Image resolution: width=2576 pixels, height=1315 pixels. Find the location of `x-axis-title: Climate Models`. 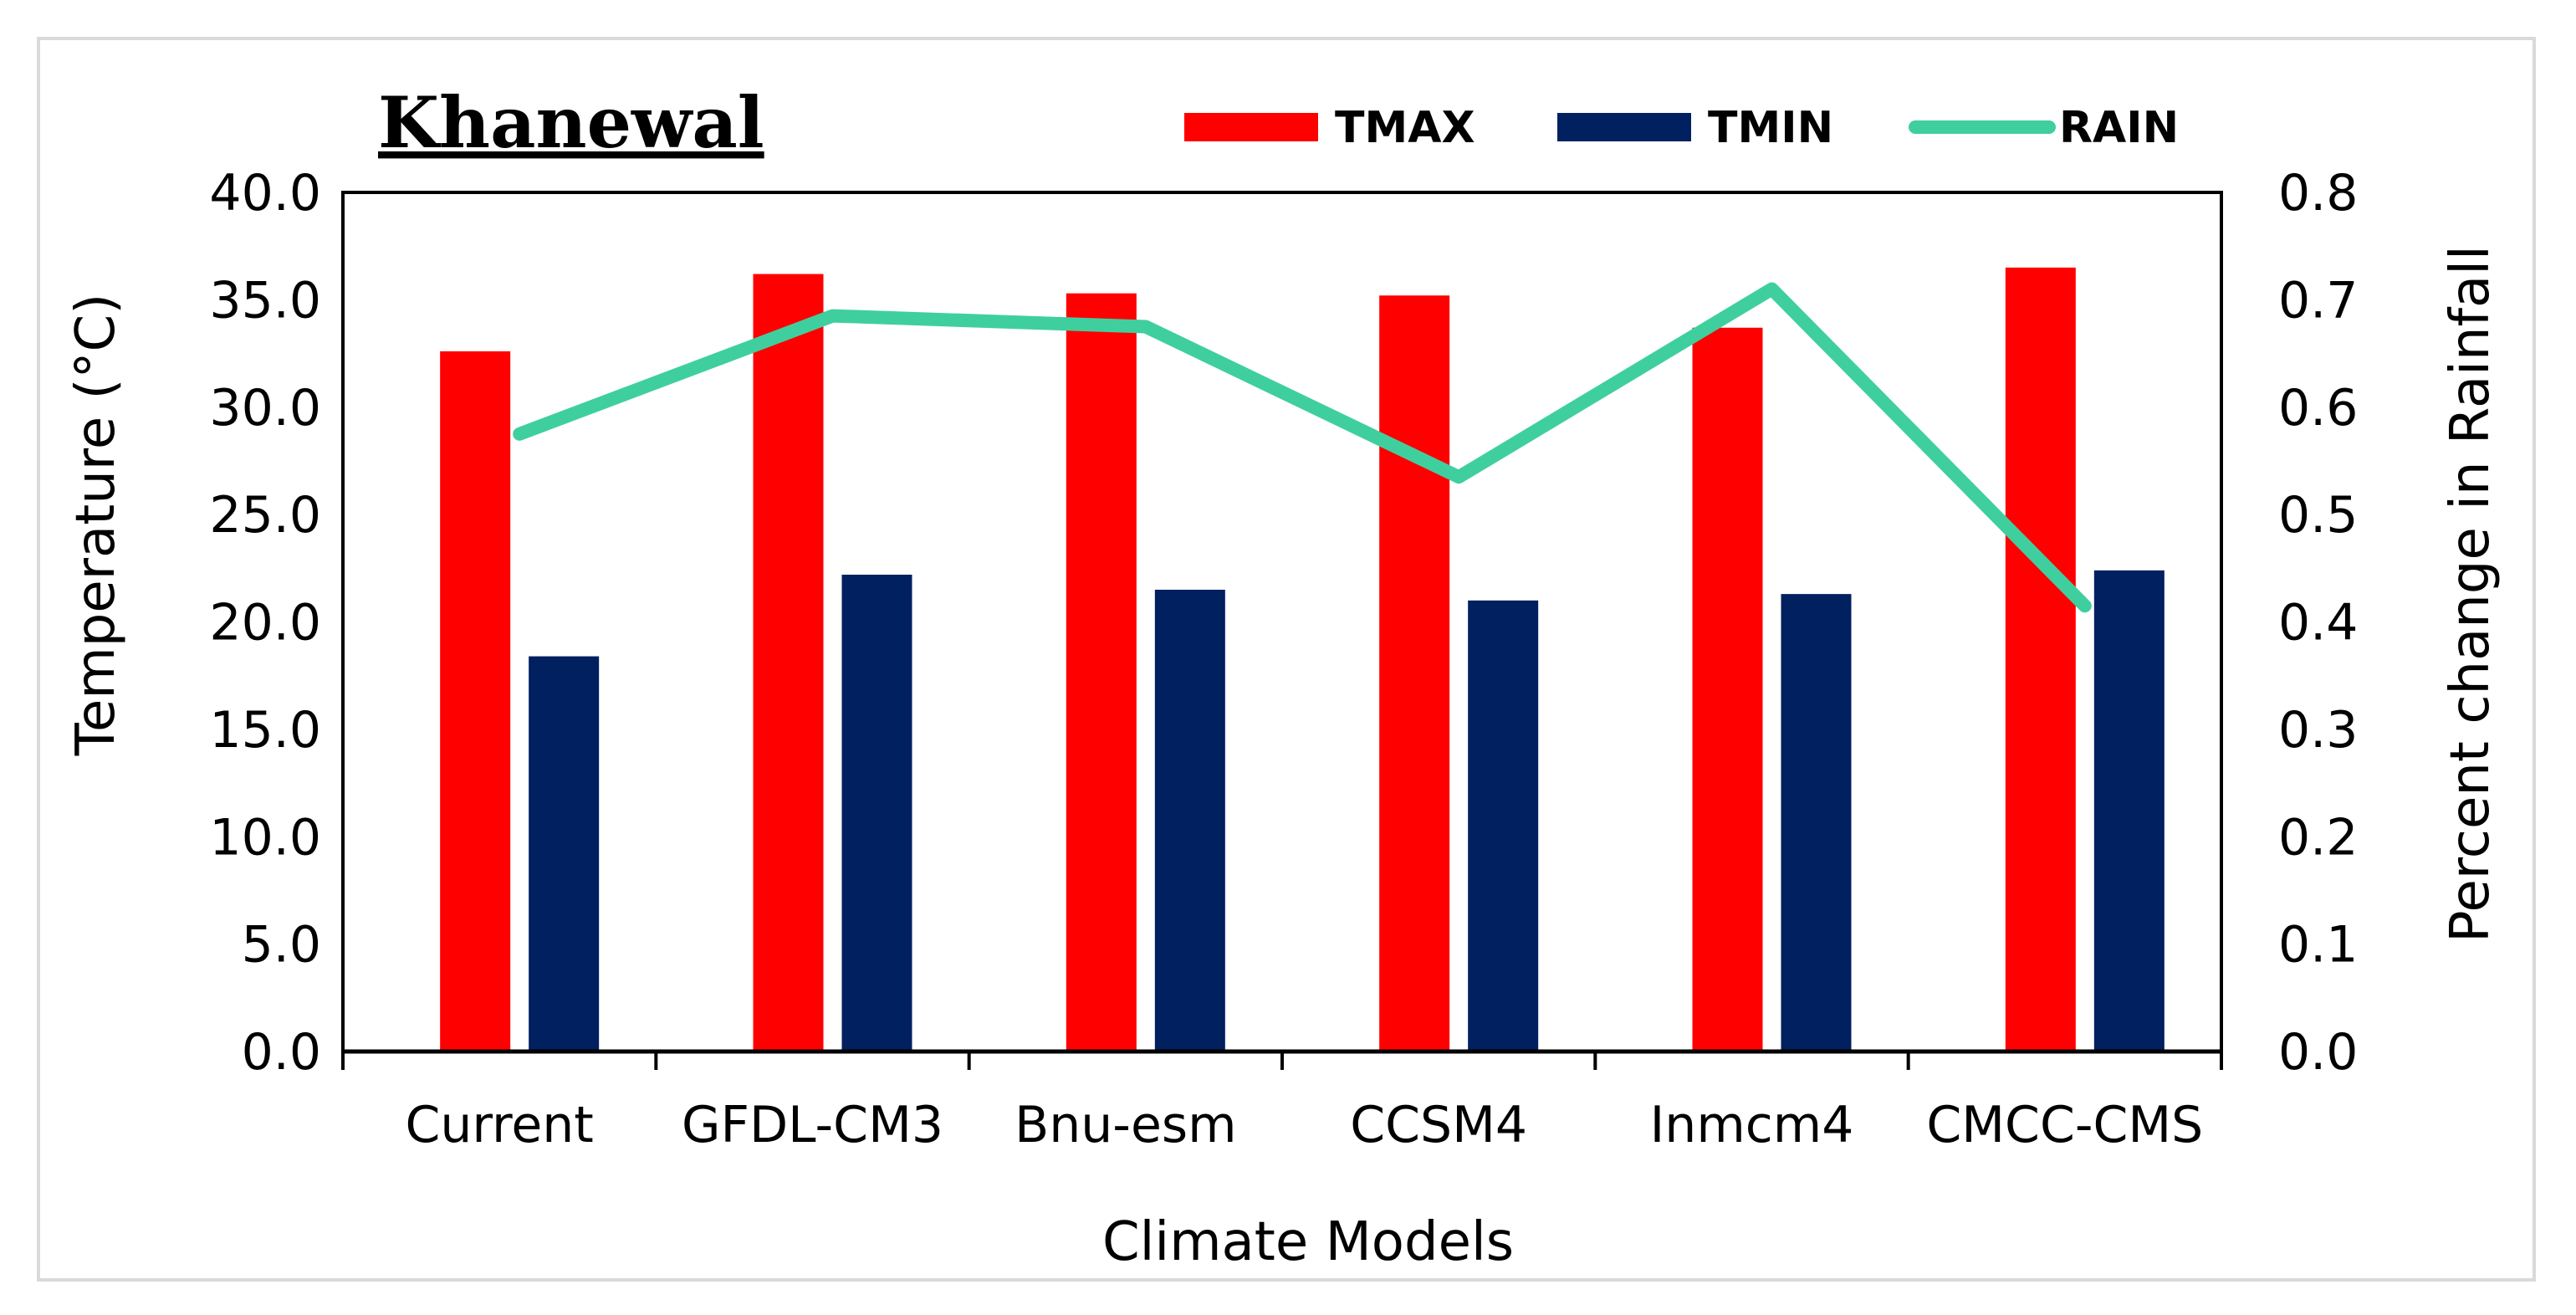

x-axis-title: Climate Models is located at coordinates (1308, 1242).